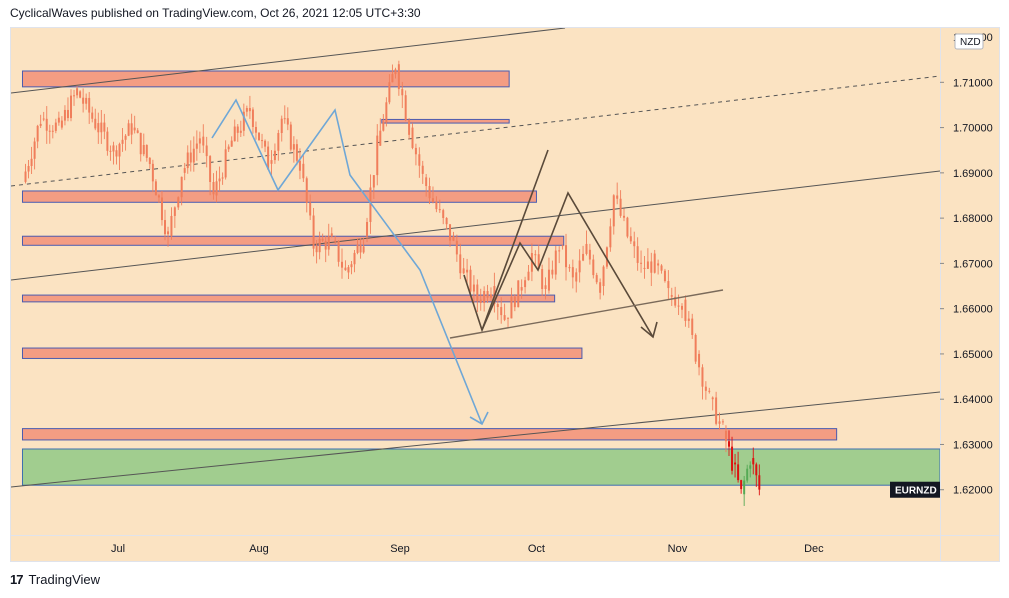 The height and width of the screenshot is (598, 1009). I want to click on trendline-long, so click(475, 439).